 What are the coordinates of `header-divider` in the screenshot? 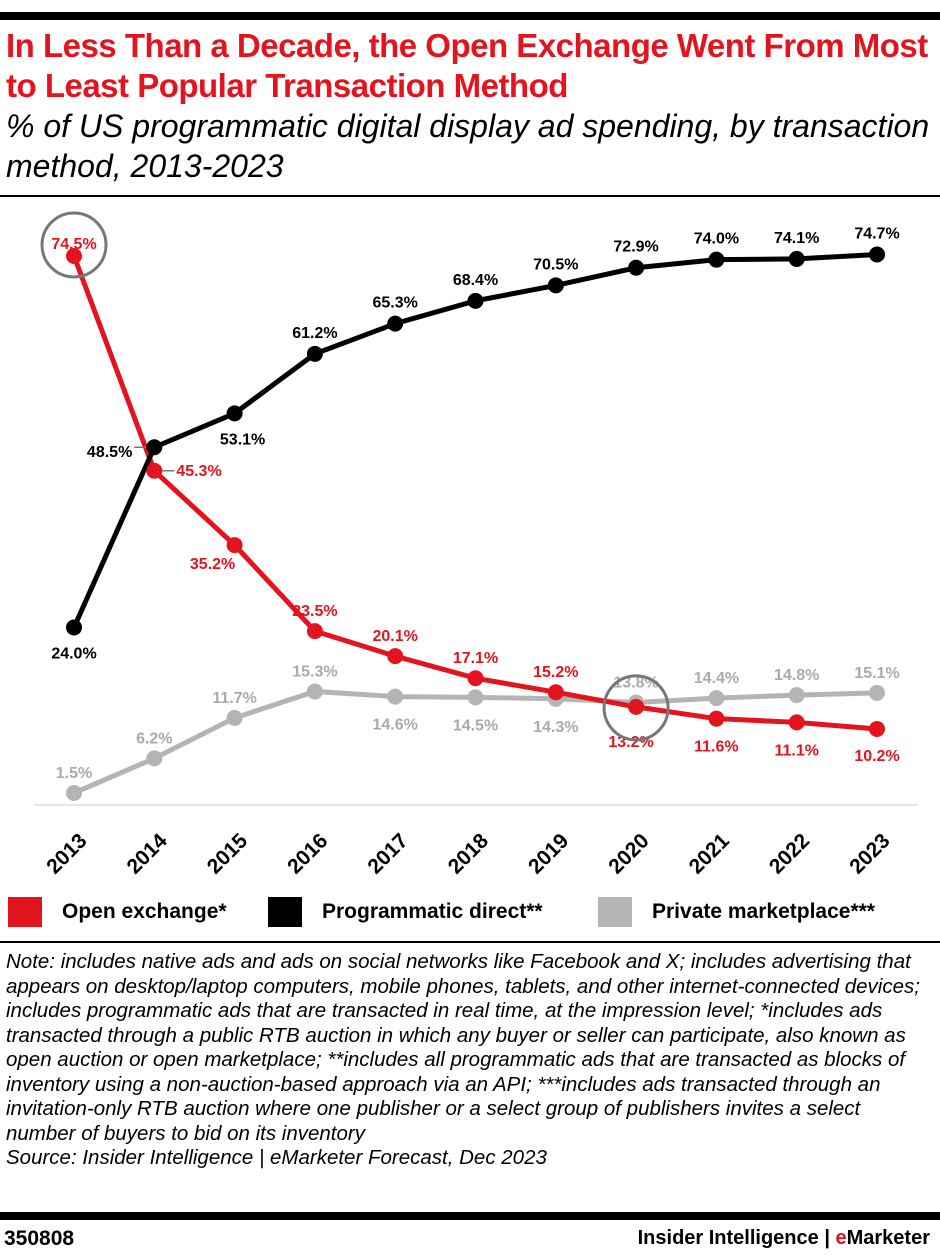 It's located at (470, 196).